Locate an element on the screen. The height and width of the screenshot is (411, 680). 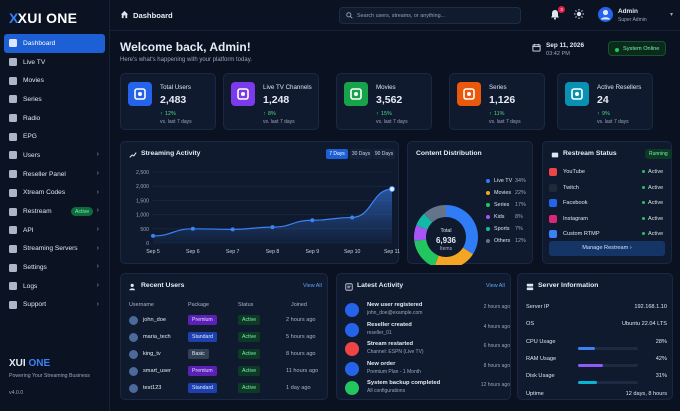
footer-brand: XUI ONE is located at coordinates (29, 363).